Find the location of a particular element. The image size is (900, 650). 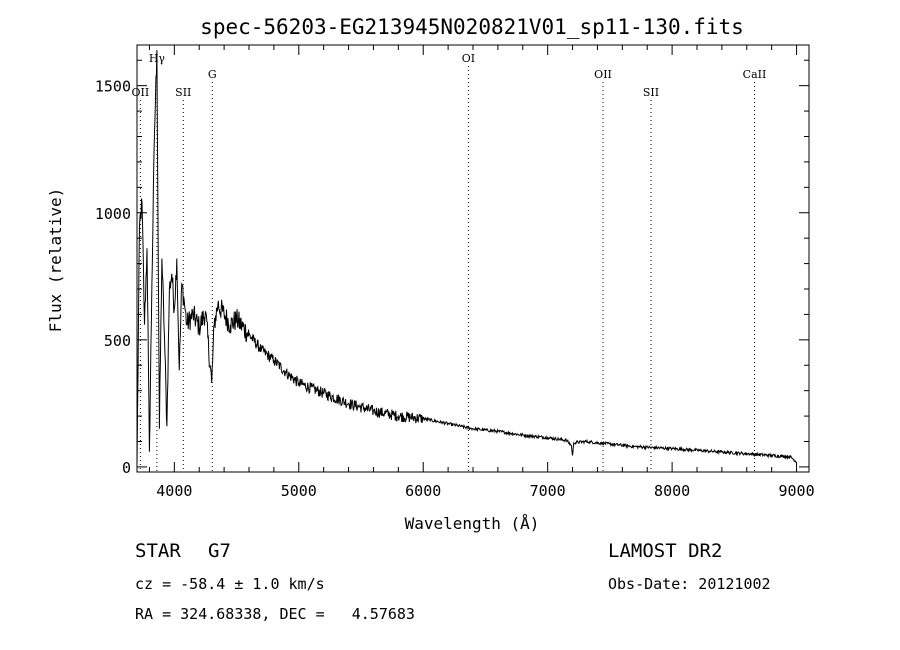

survey-name: LAMOST DR2 is located at coordinates (665, 551).